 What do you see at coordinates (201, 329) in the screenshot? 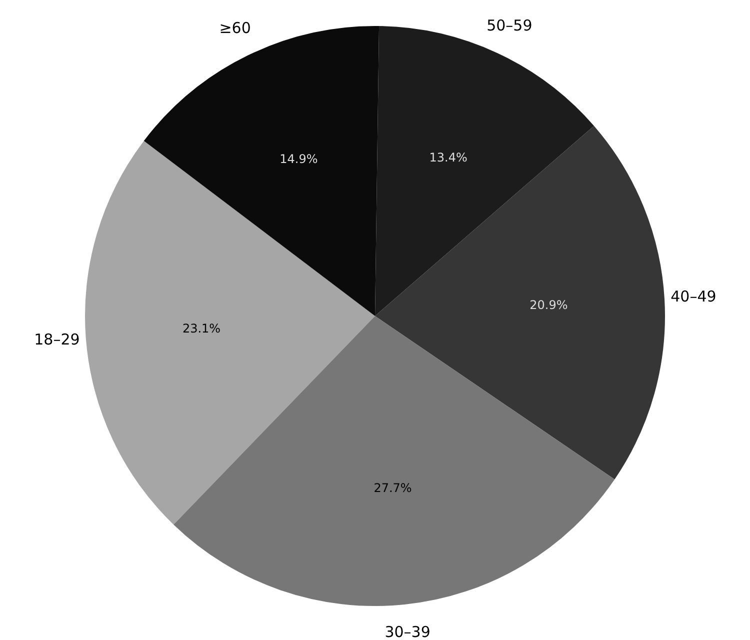
I see `data-label: 23.1%` at bounding box center [201, 329].